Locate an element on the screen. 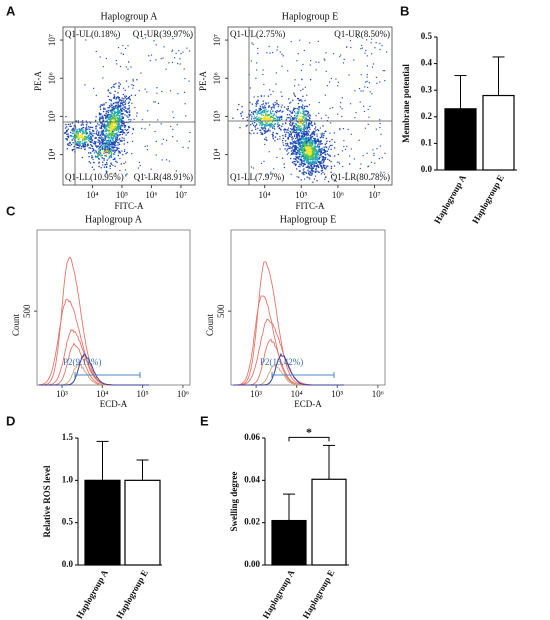 This screenshot has width=550, height=620. panel-letter: D is located at coordinates (10, 420).